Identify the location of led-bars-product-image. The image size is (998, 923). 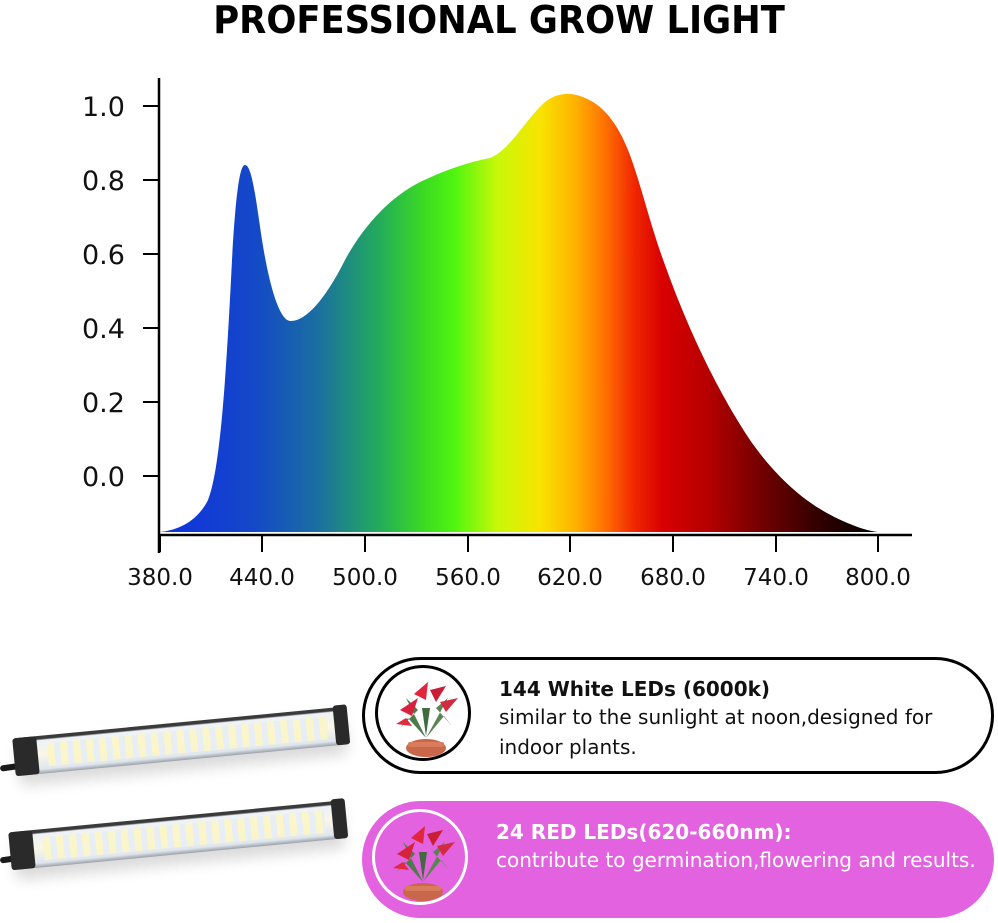
(180, 801).